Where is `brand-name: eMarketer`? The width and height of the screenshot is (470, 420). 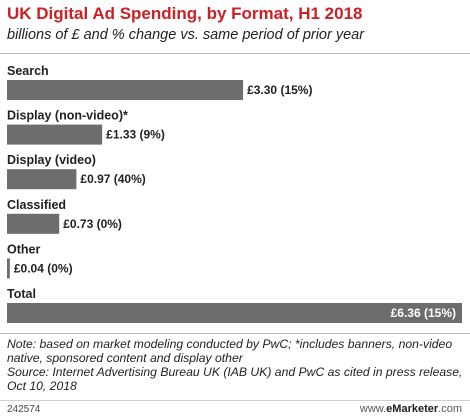 brand-name: eMarketer is located at coordinates (412, 409).